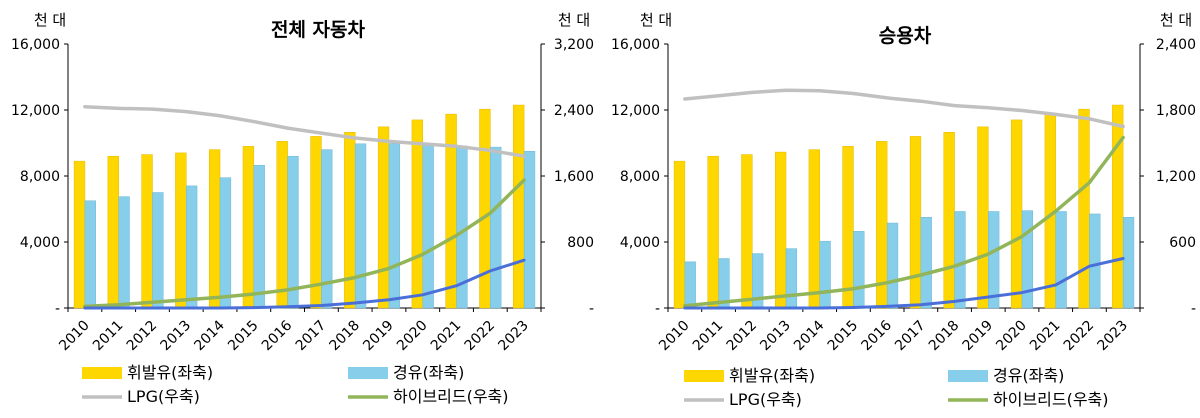 The image size is (1200, 418). I want to click on chart-title: 승용차, so click(905, 36).